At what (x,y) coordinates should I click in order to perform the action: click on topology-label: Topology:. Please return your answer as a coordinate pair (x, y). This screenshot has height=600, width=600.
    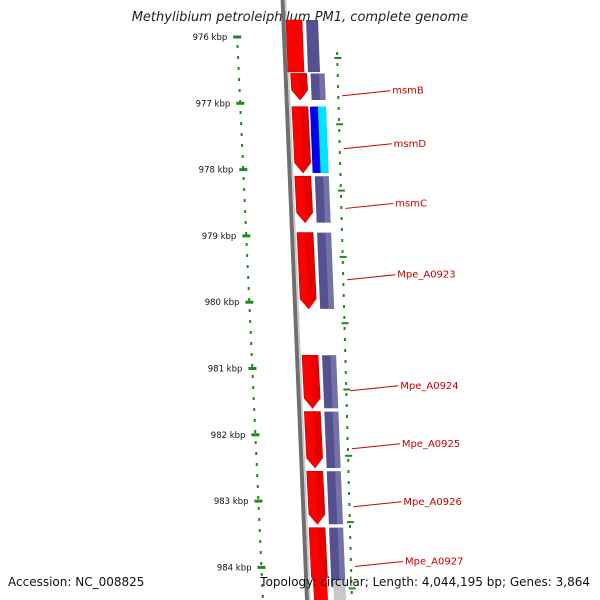
    Looking at the image, I should click on (288, 582).